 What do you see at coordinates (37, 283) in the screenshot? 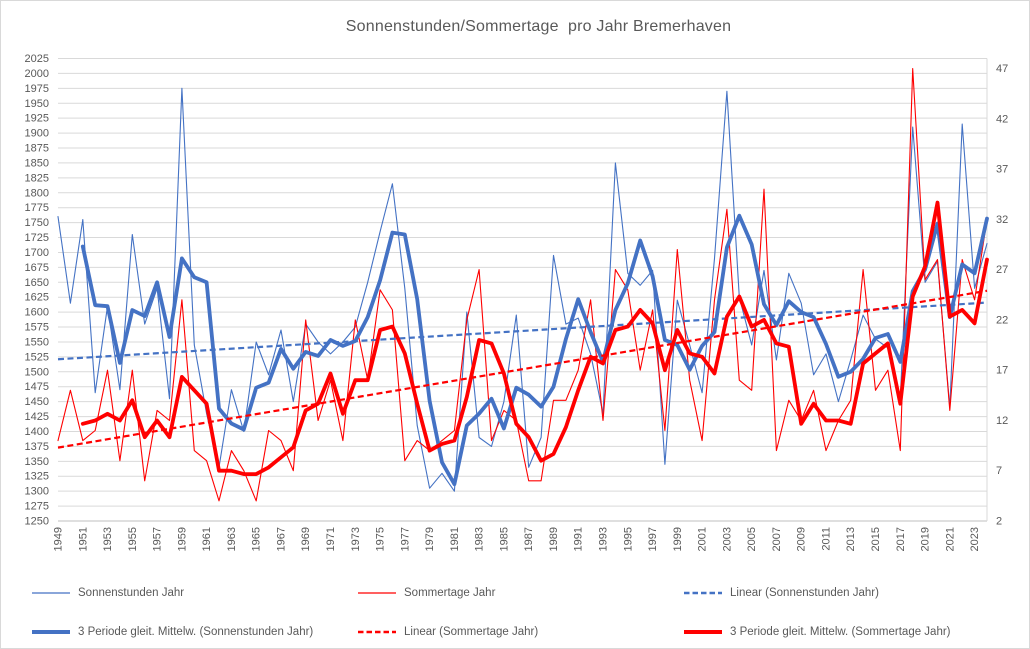
I see `y-axis-left-tick-label: 1650` at bounding box center [37, 283].